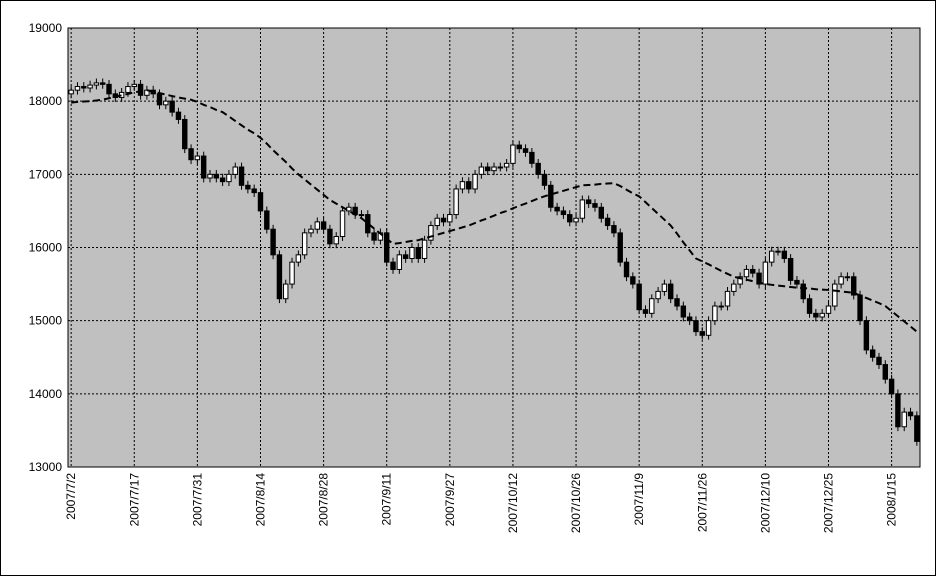  I want to click on x-tick-label: 2007/10/12, so click(513, 503).